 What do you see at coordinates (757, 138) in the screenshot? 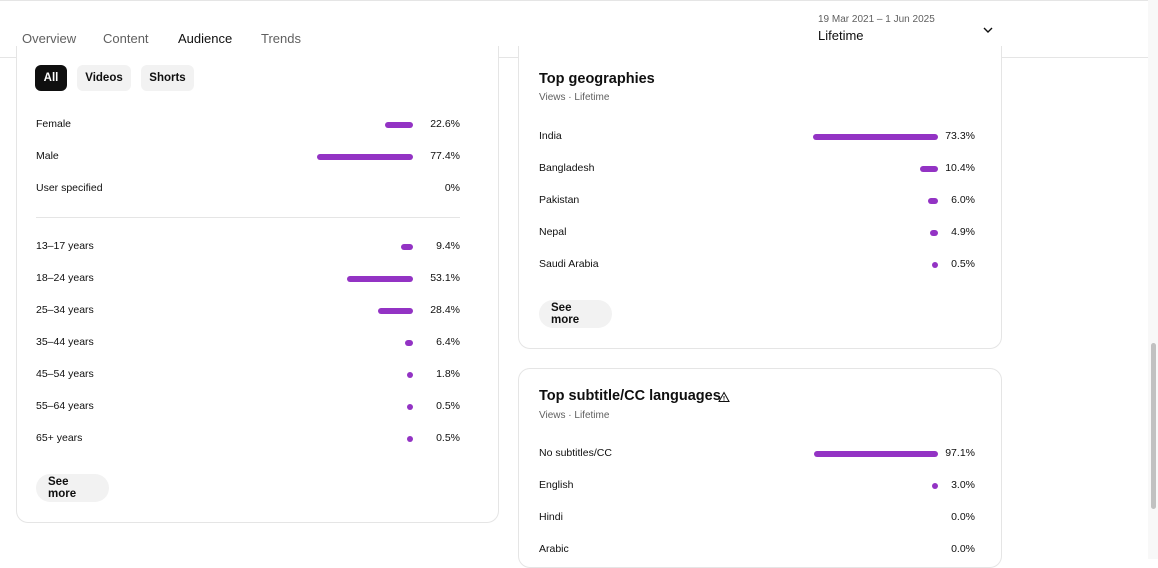
I see `geography-row: India 73.3%` at bounding box center [757, 138].